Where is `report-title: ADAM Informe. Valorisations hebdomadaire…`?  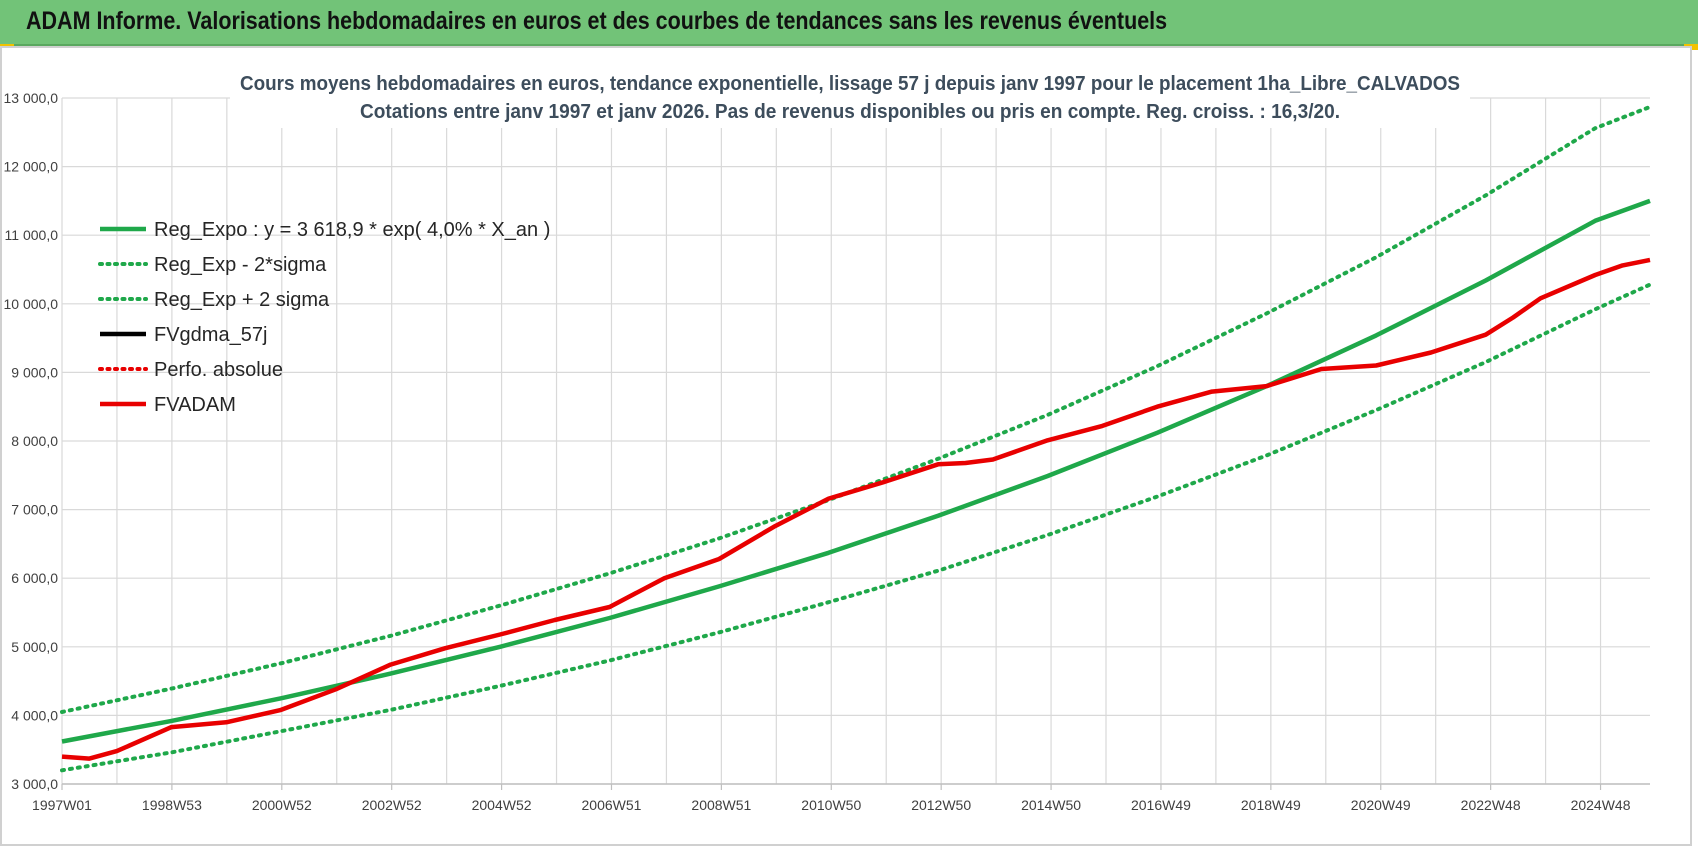
report-title: ADAM Informe. Valorisations hebdomadaire… is located at coordinates (597, 21).